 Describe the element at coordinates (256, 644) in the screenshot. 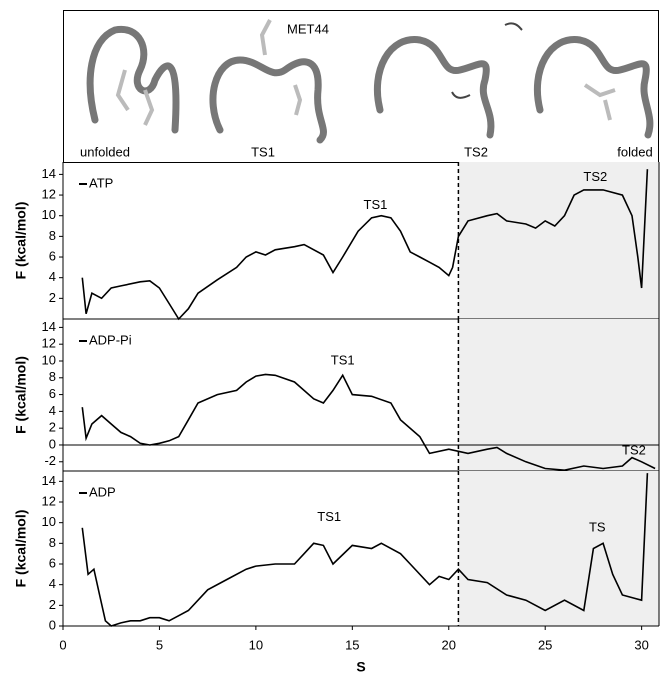

I see `x-tick-label: 10` at that location.